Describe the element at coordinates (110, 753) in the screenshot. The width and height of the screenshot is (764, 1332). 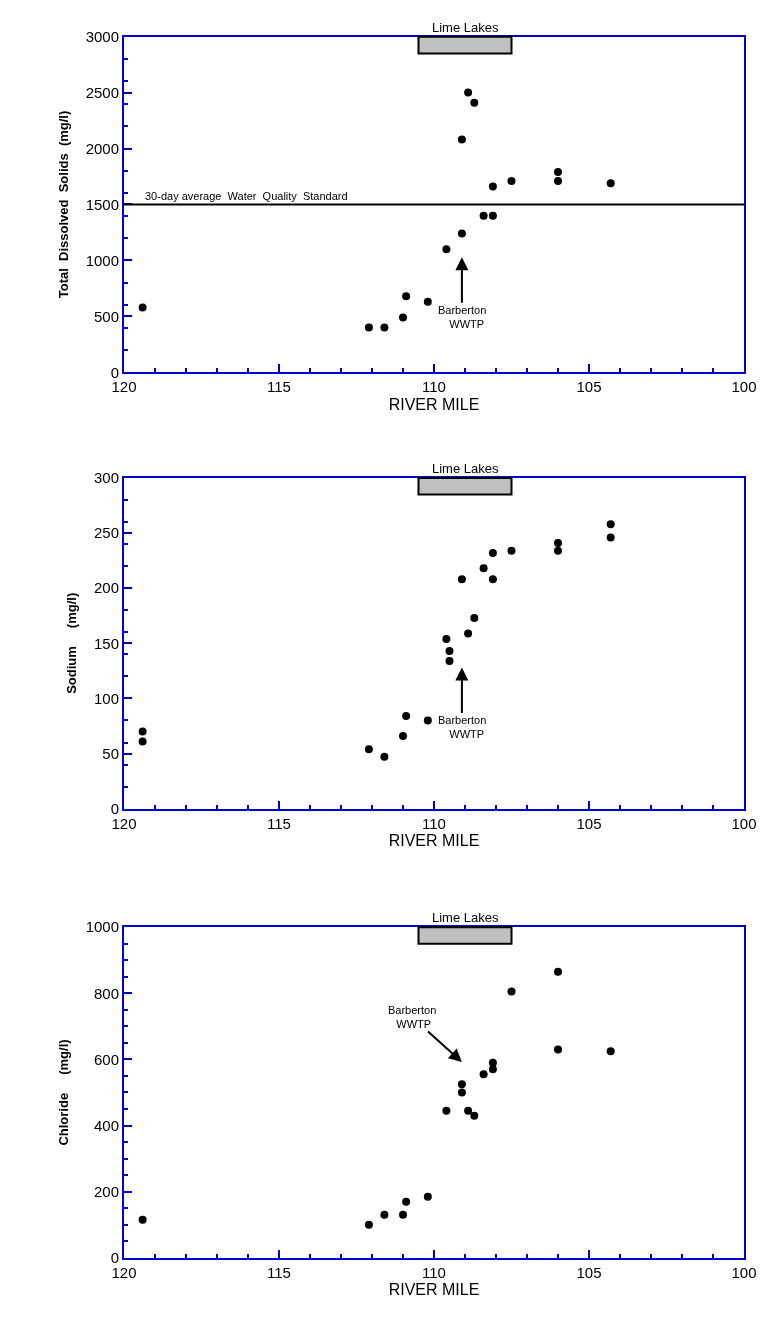
I see `y-tick-label: 50` at that location.